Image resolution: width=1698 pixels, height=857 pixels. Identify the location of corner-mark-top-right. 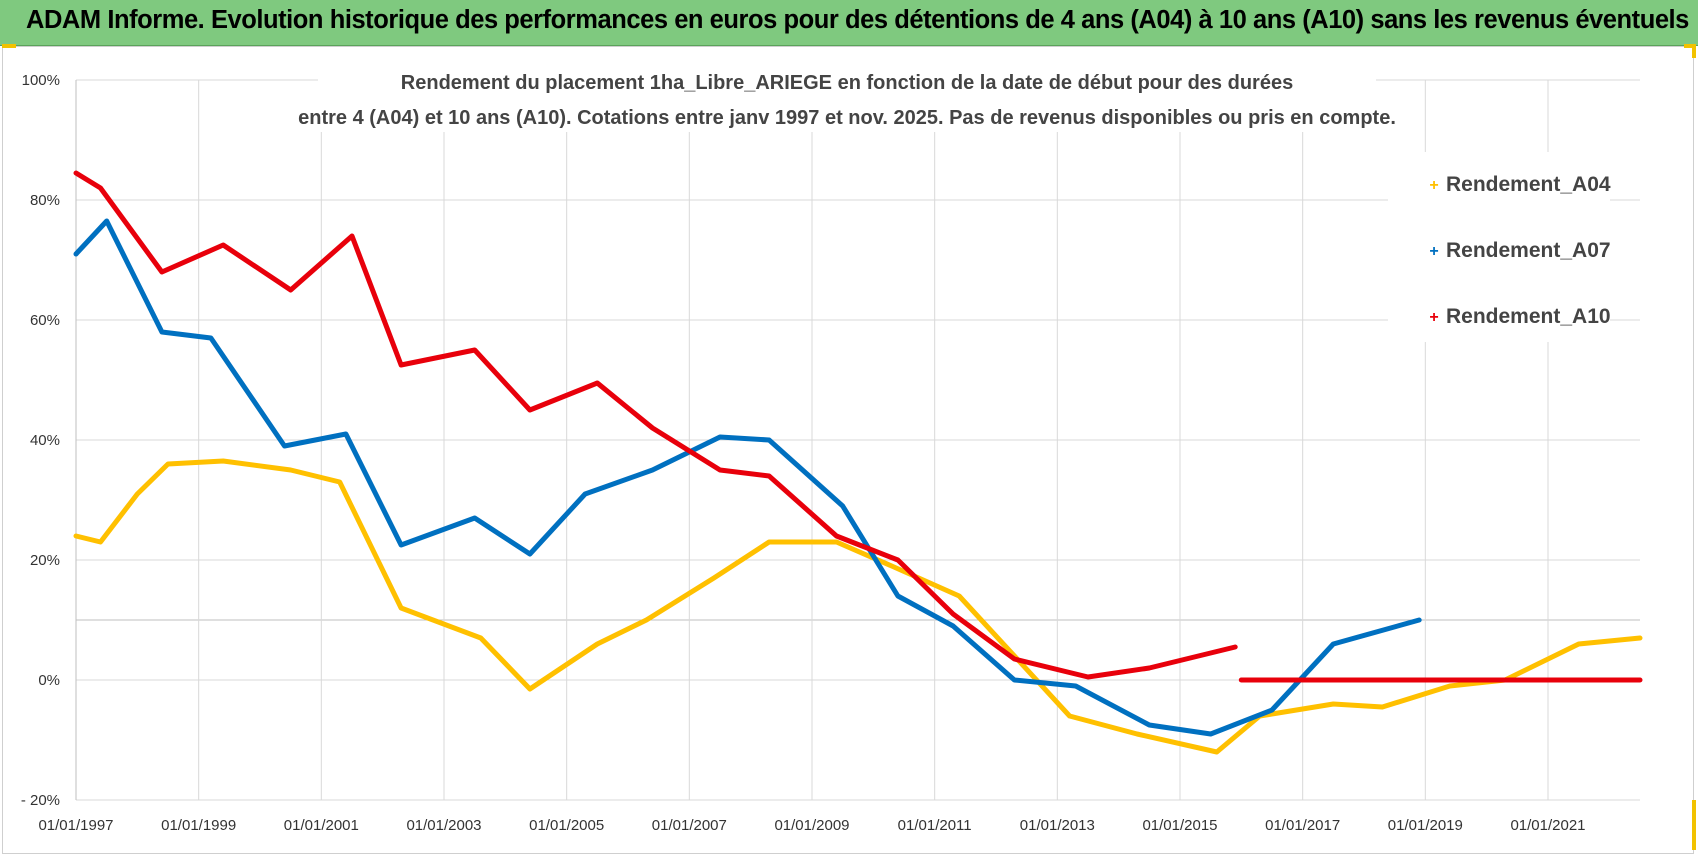
(1690, 46).